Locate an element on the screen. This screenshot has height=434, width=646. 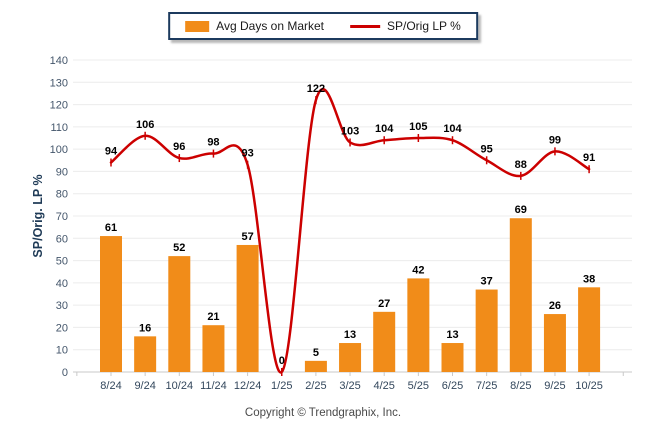
line-value-label: 122 is located at coordinates (316, 89).